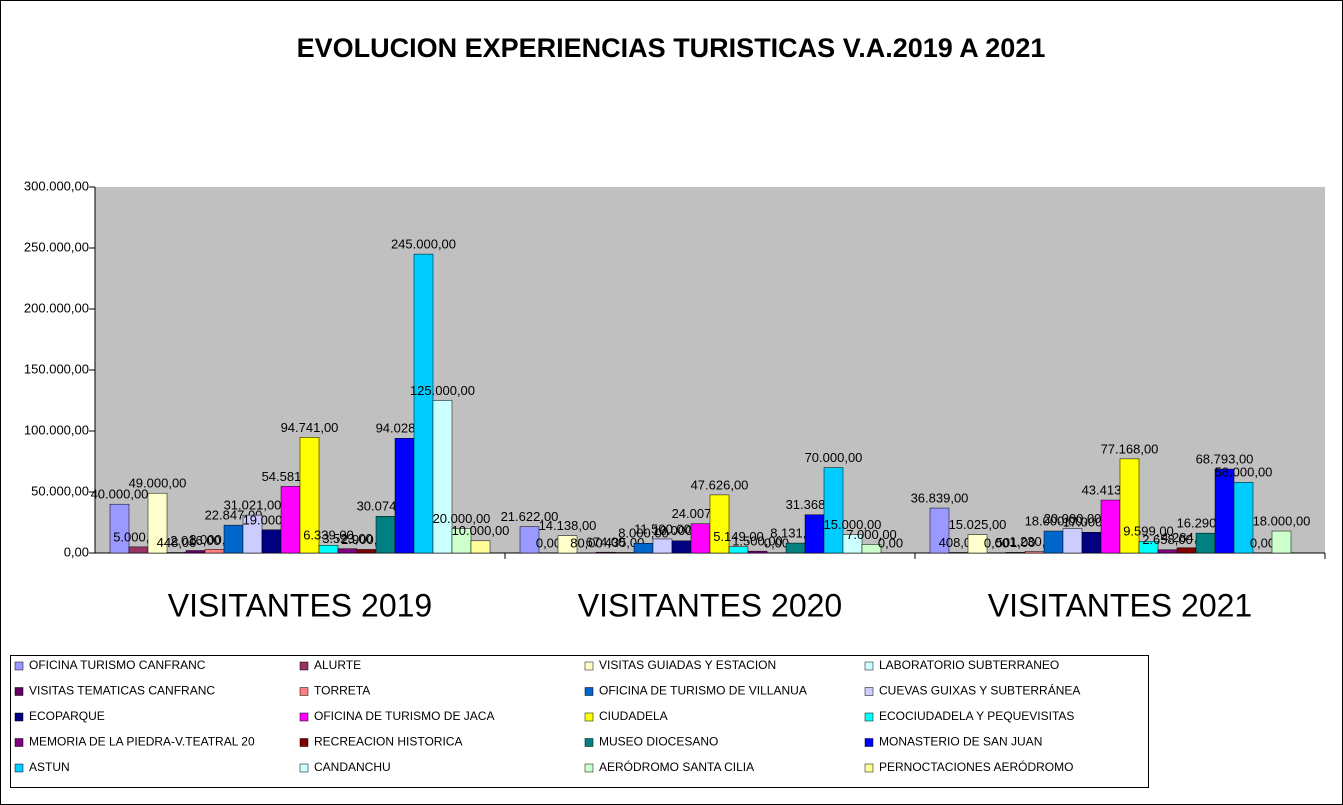 The width and height of the screenshot is (1343, 805). What do you see at coordinates (676, 766) in the screenshot?
I see `legend-label: AERÓDROMO SANTA CILIA` at bounding box center [676, 766].